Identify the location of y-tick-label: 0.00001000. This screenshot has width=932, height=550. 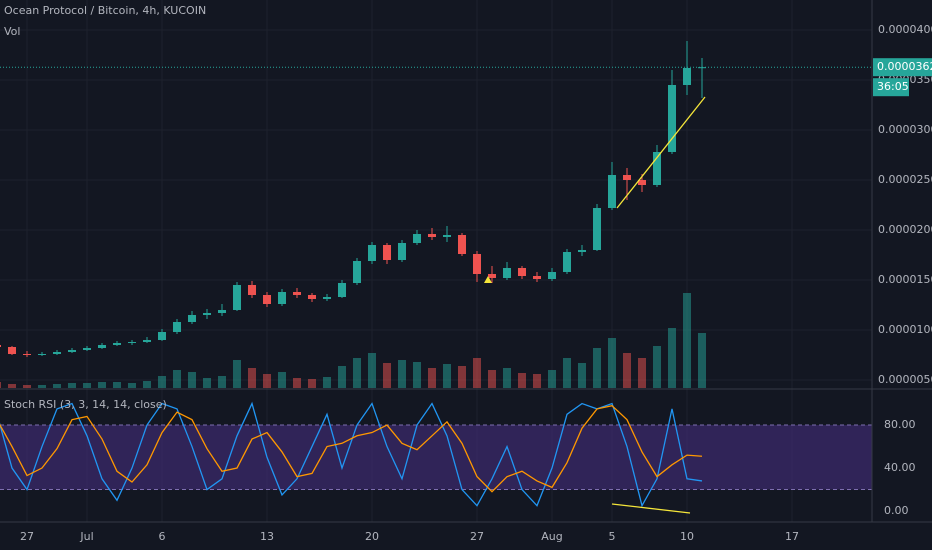
(905, 329).